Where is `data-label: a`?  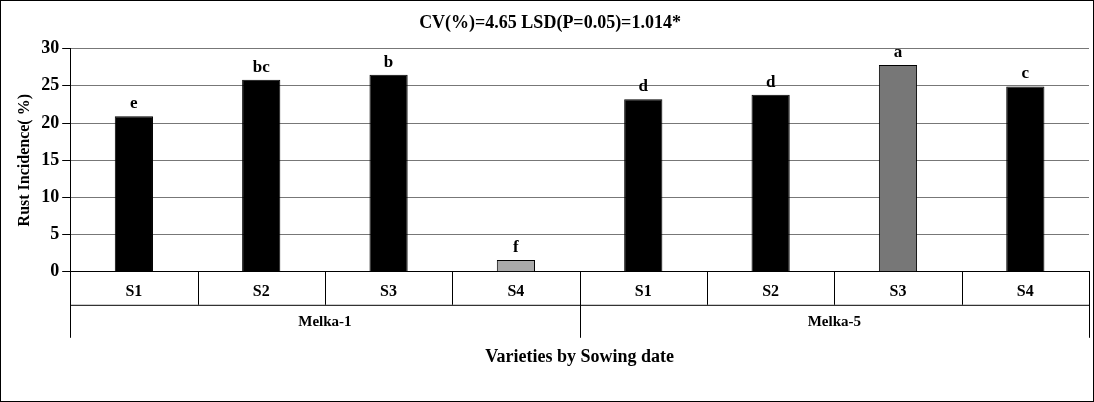
data-label: a is located at coordinates (898, 51).